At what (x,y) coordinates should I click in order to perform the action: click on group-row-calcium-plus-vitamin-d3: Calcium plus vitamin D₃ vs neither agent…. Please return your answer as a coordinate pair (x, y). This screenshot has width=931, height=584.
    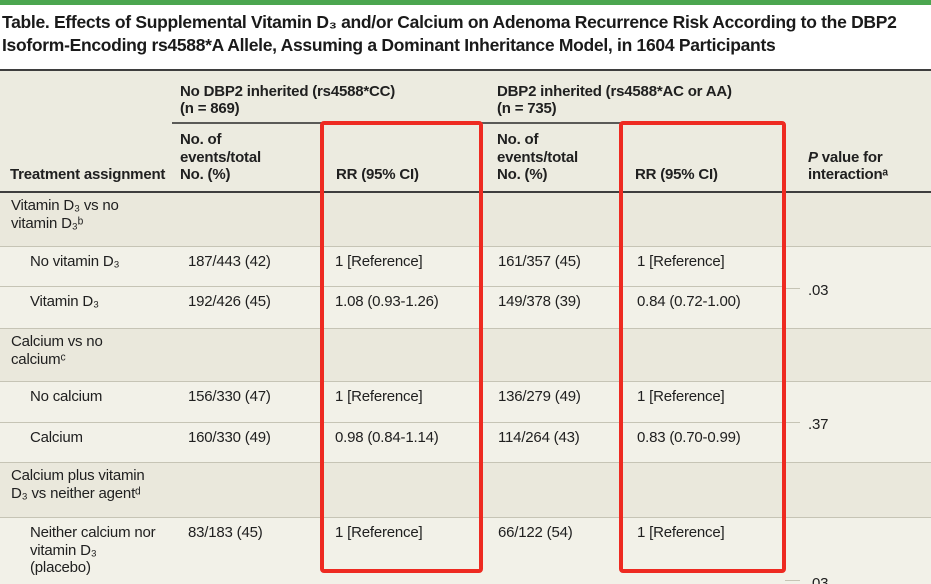
    Looking at the image, I should click on (465, 490).